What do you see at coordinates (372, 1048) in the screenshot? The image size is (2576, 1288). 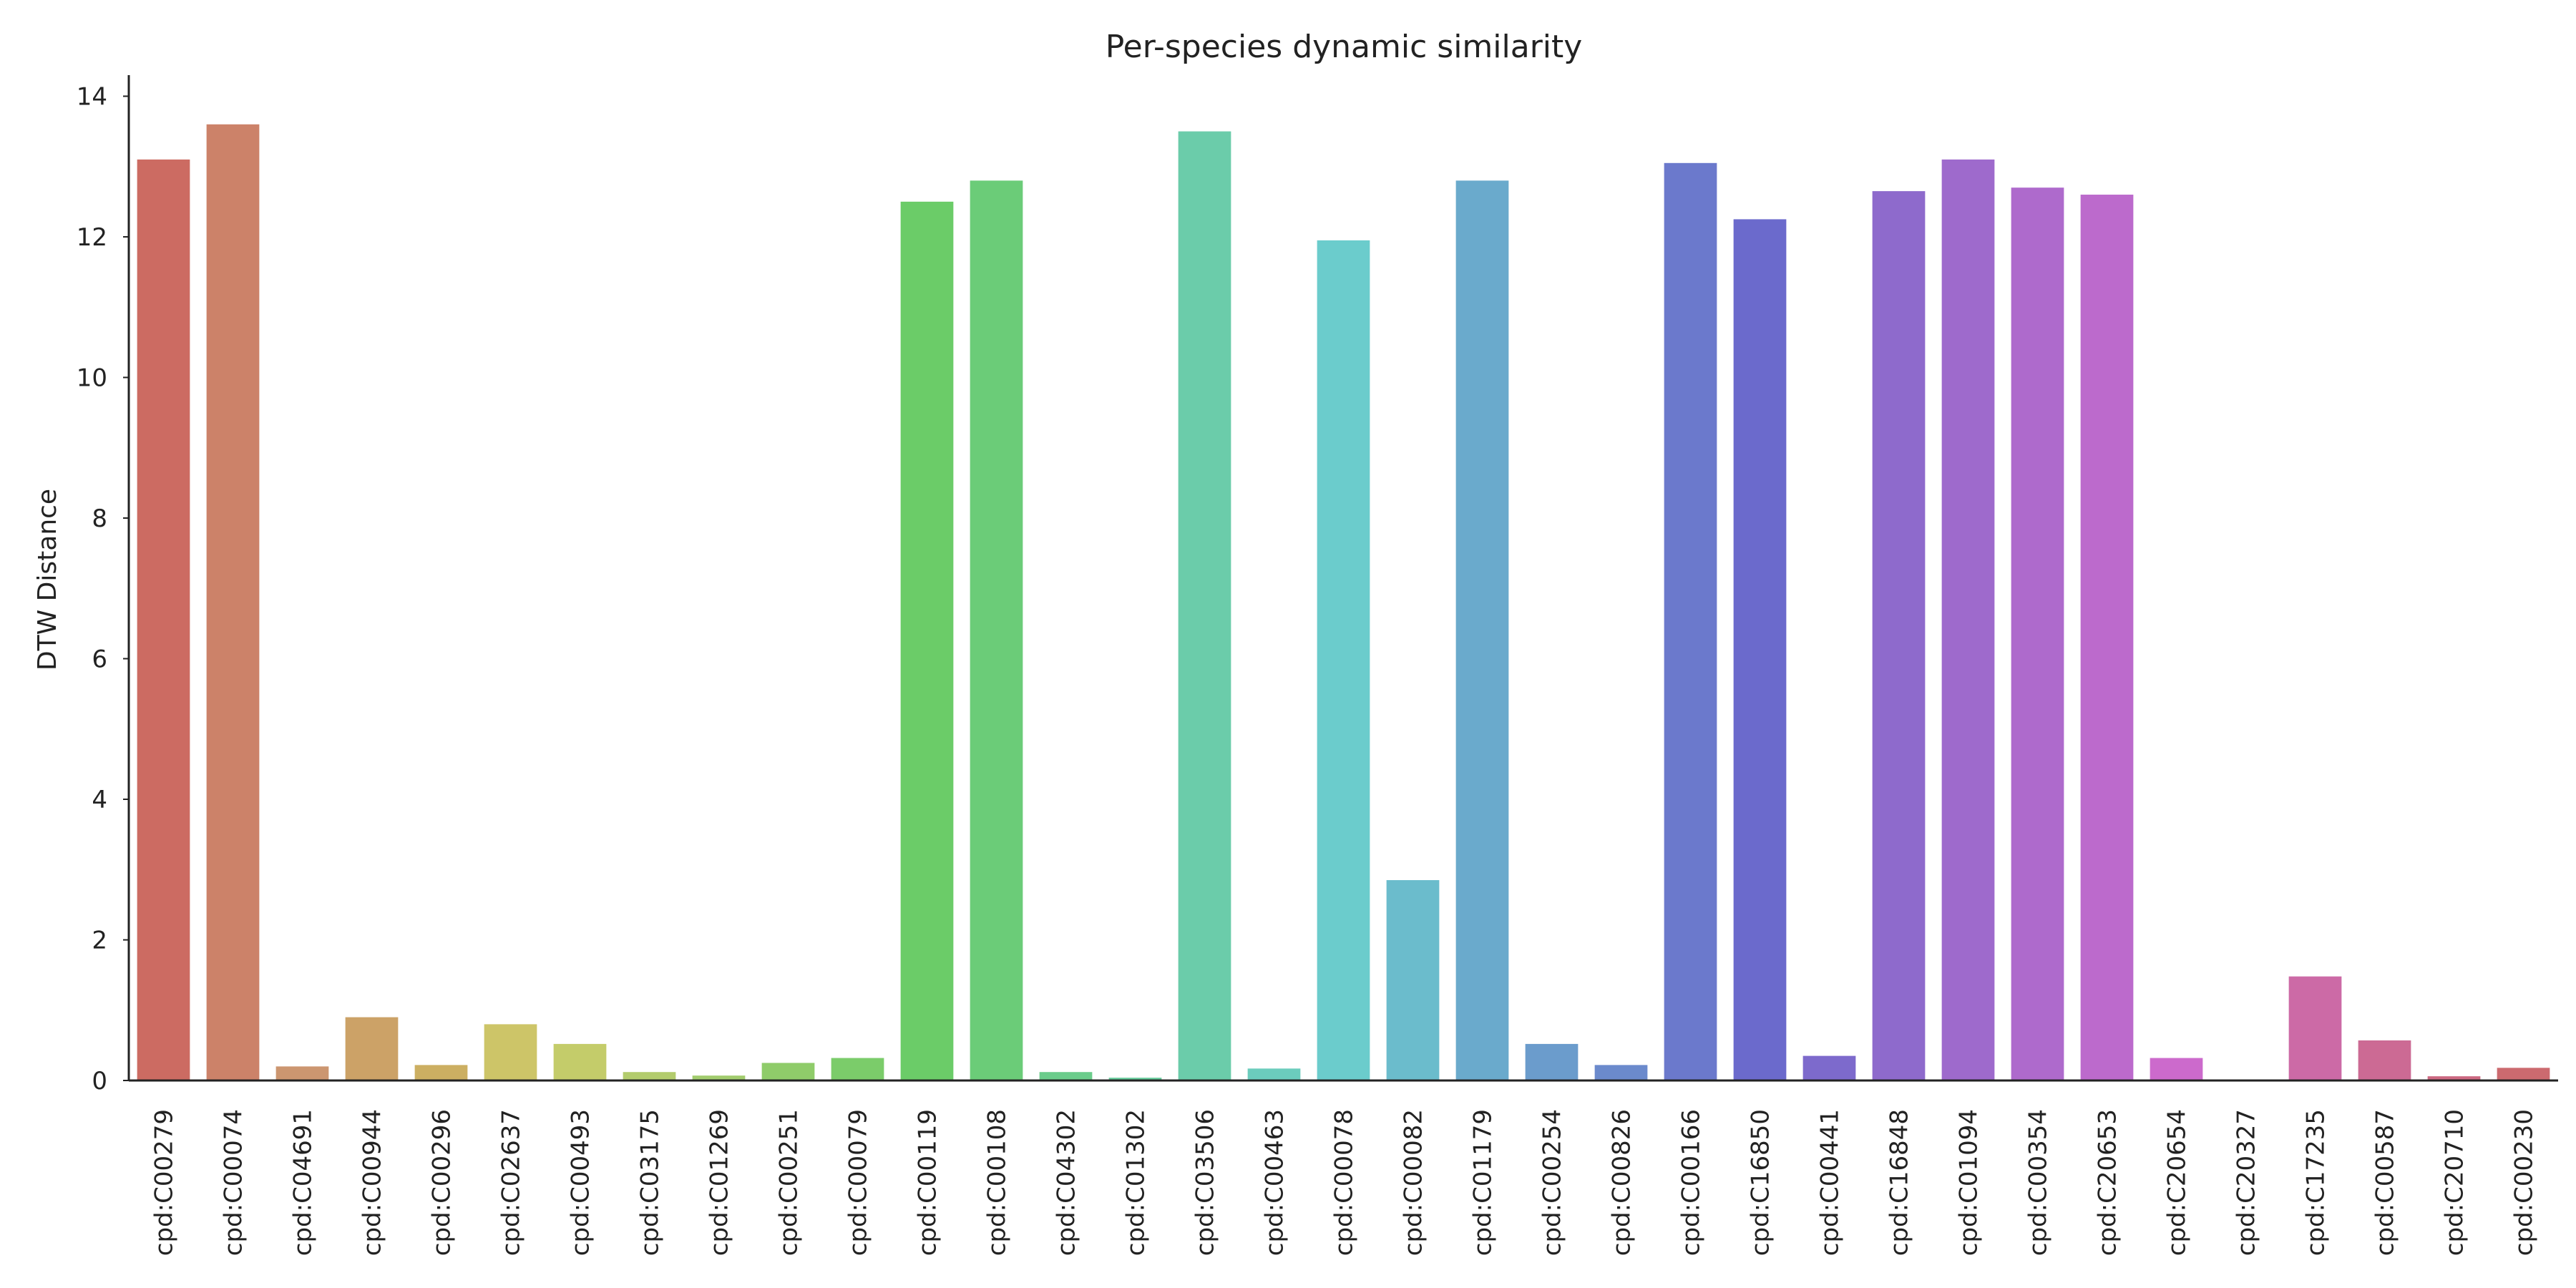 I see `bar-cpd-c00944` at bounding box center [372, 1048].